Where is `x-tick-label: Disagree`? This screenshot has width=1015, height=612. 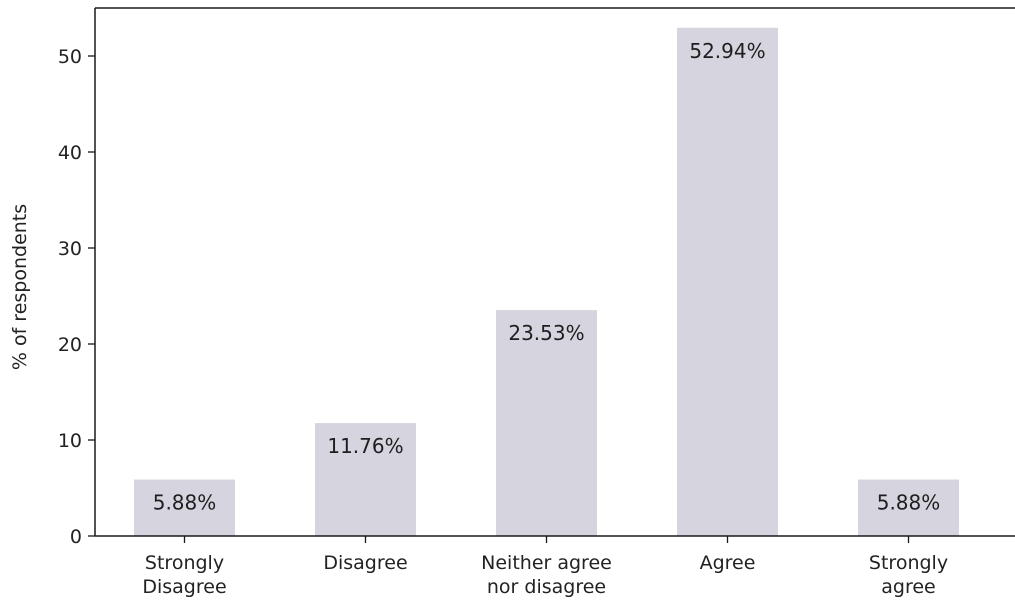 x-tick-label: Disagree is located at coordinates (365, 563).